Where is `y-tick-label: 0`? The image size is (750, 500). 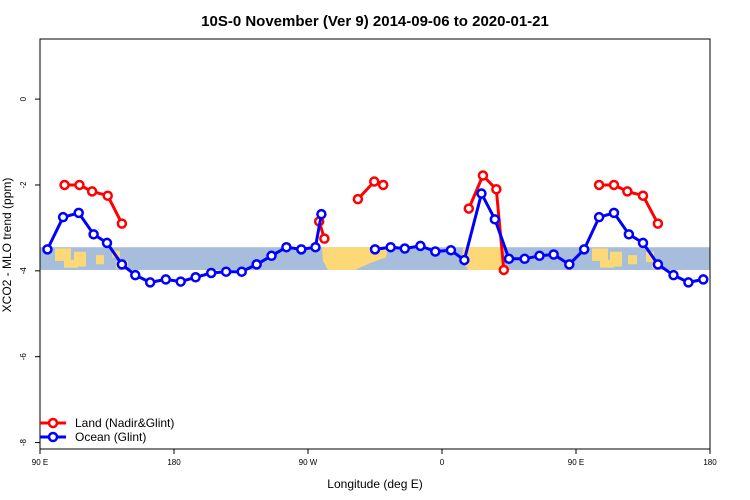
y-tick-label: 0 is located at coordinates (23, 98).